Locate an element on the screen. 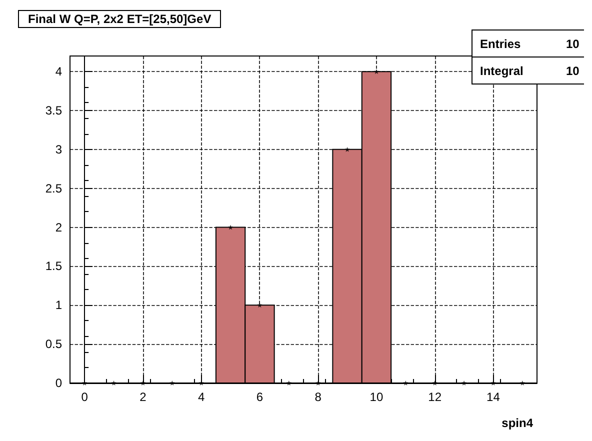  y-tick-label: 1.5 is located at coordinates (53, 266).